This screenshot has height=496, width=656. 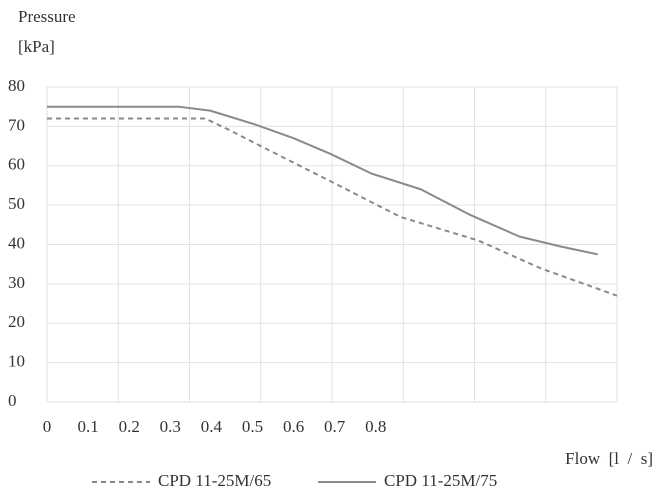 I want to click on x-tick-label: 0.6, so click(x=293, y=426).